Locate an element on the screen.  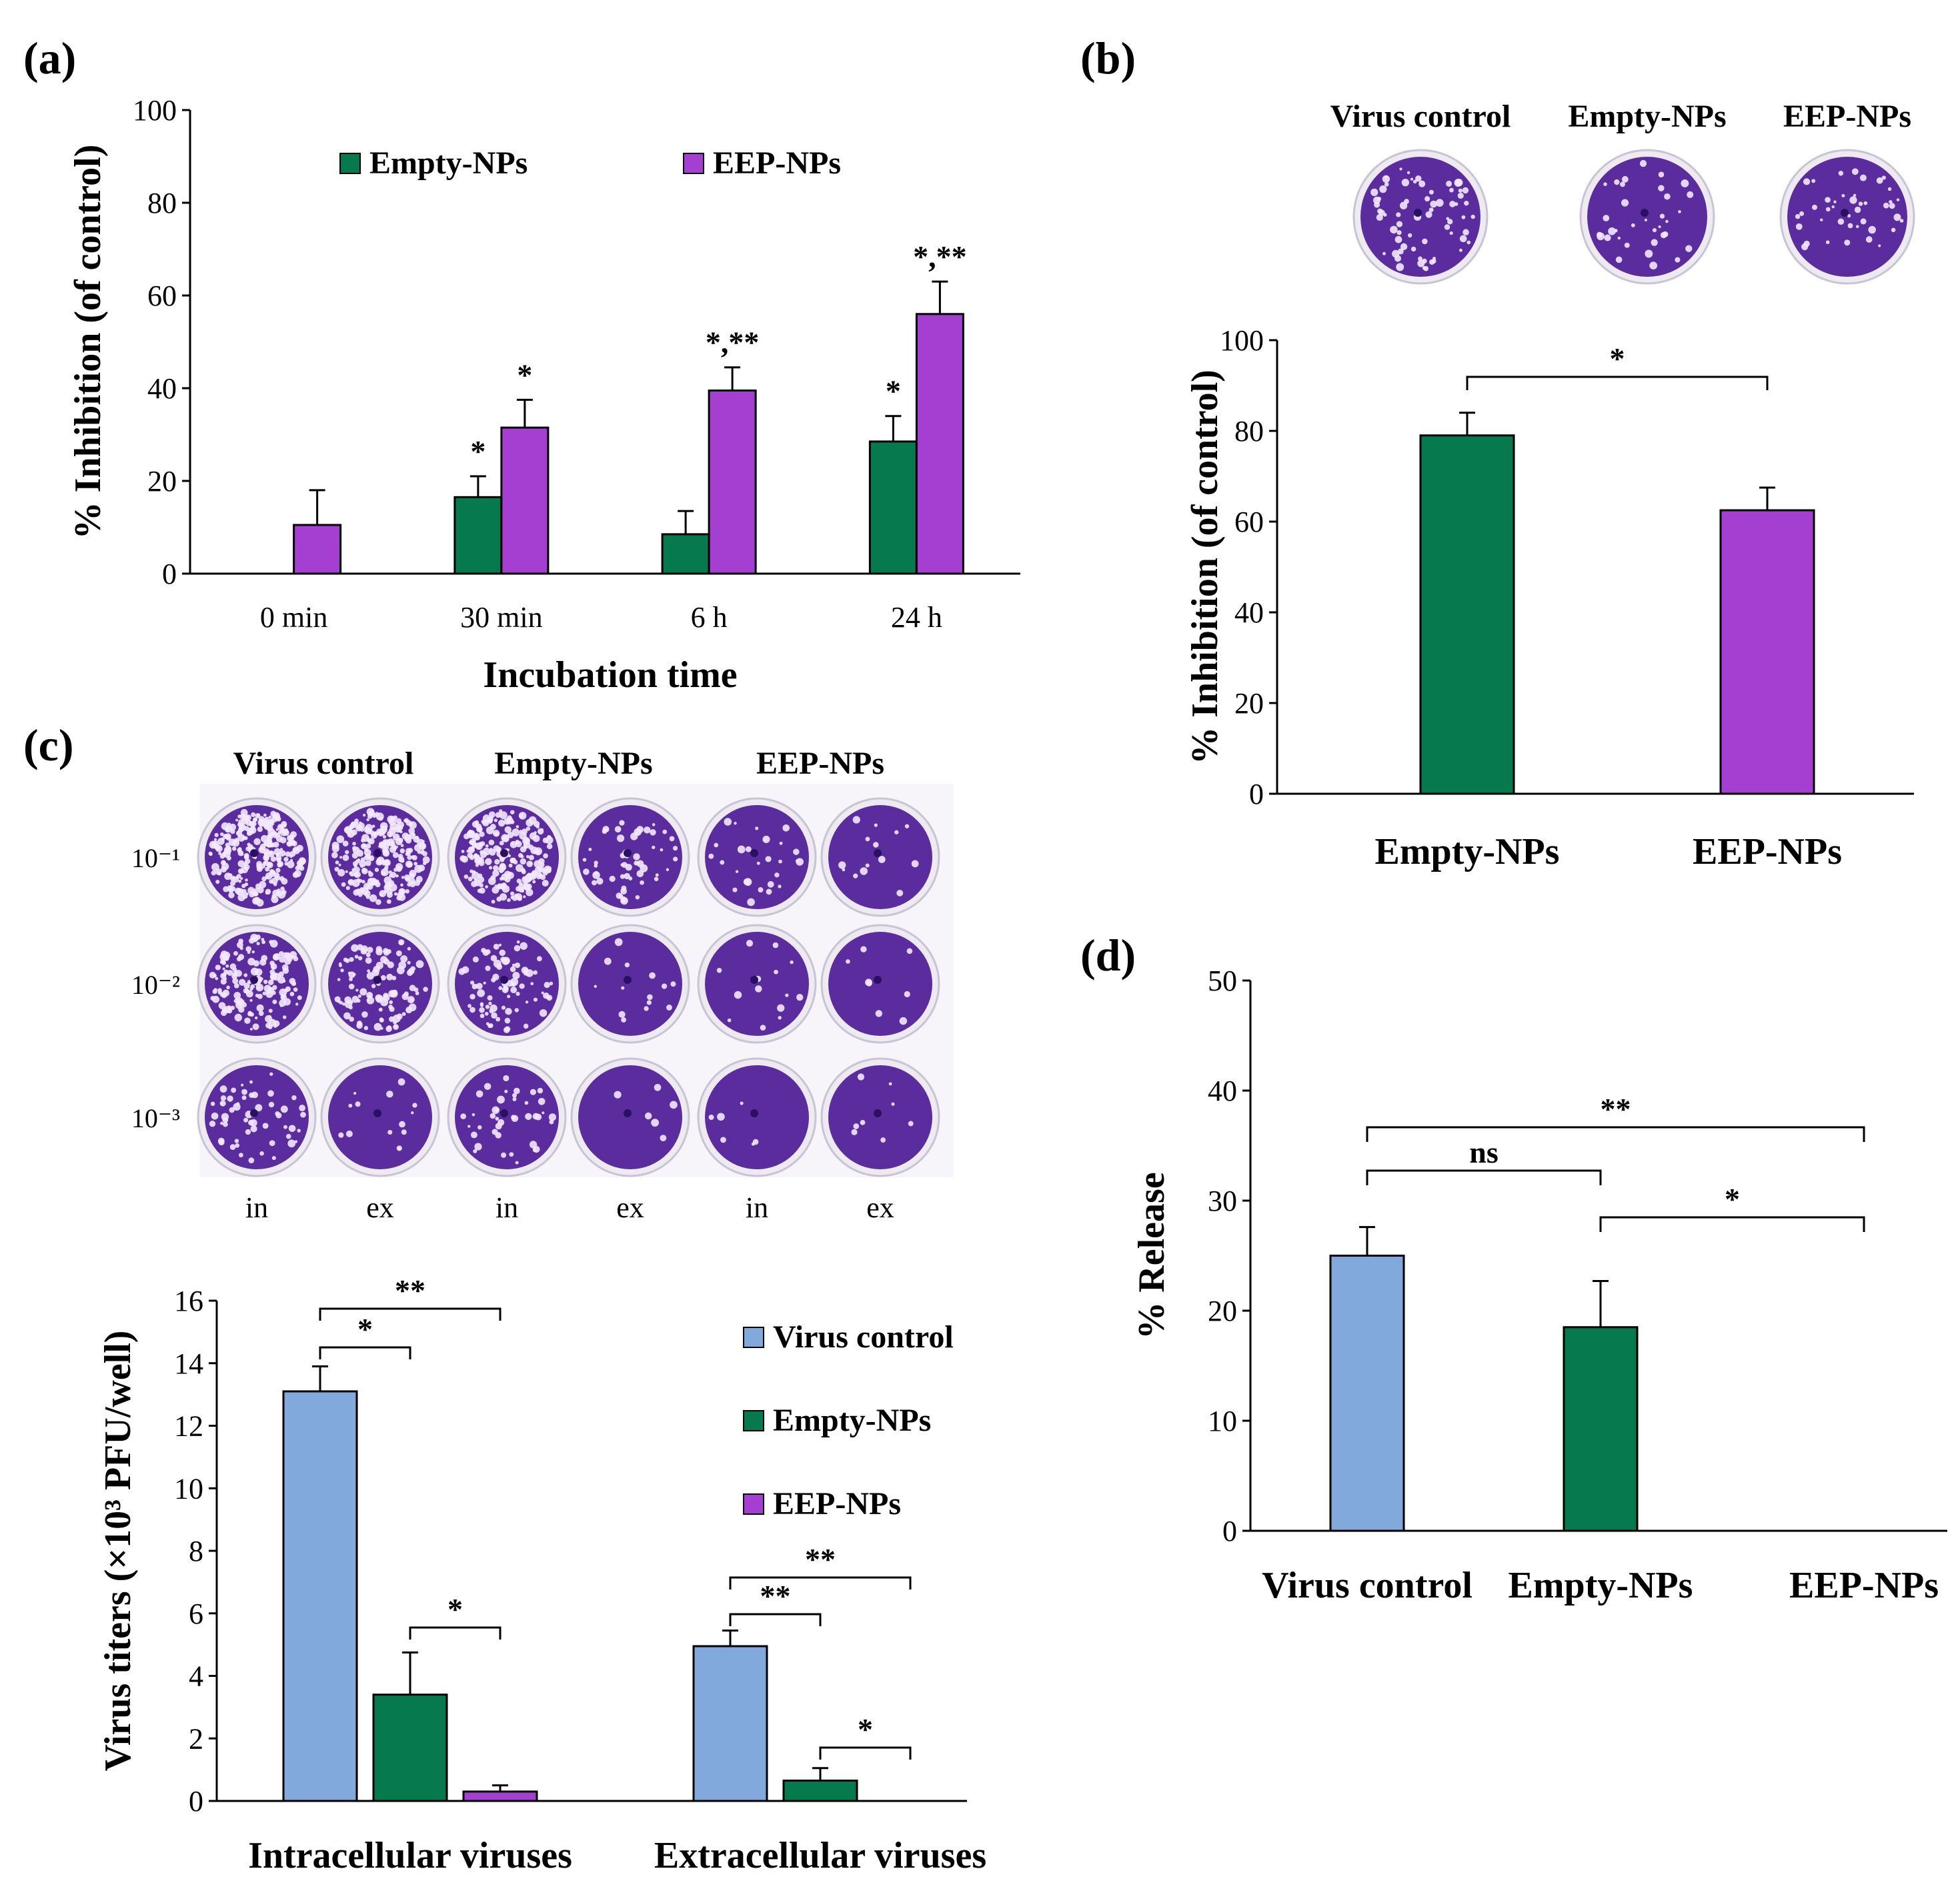
chart-b-y-tick-label: 0 is located at coordinates (1256, 794).